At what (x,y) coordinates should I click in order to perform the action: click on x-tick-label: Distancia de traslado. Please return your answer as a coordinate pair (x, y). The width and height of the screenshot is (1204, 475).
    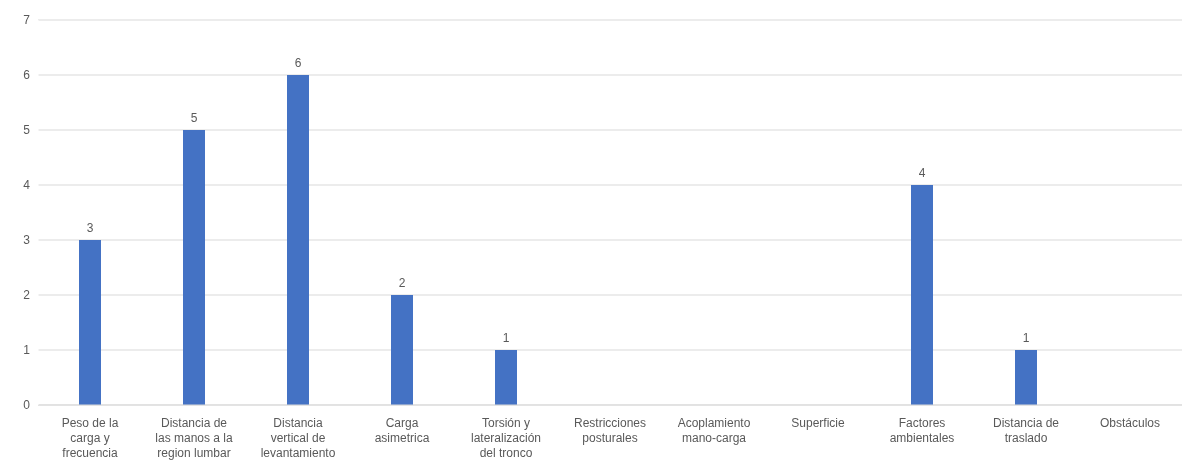
    Looking at the image, I should click on (1026, 430).